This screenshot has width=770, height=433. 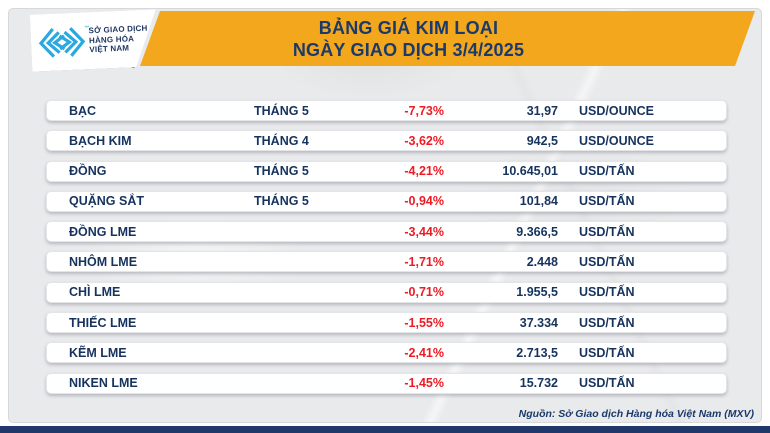 I want to click on commodity-name: CHÌ LME, so click(x=95, y=292).